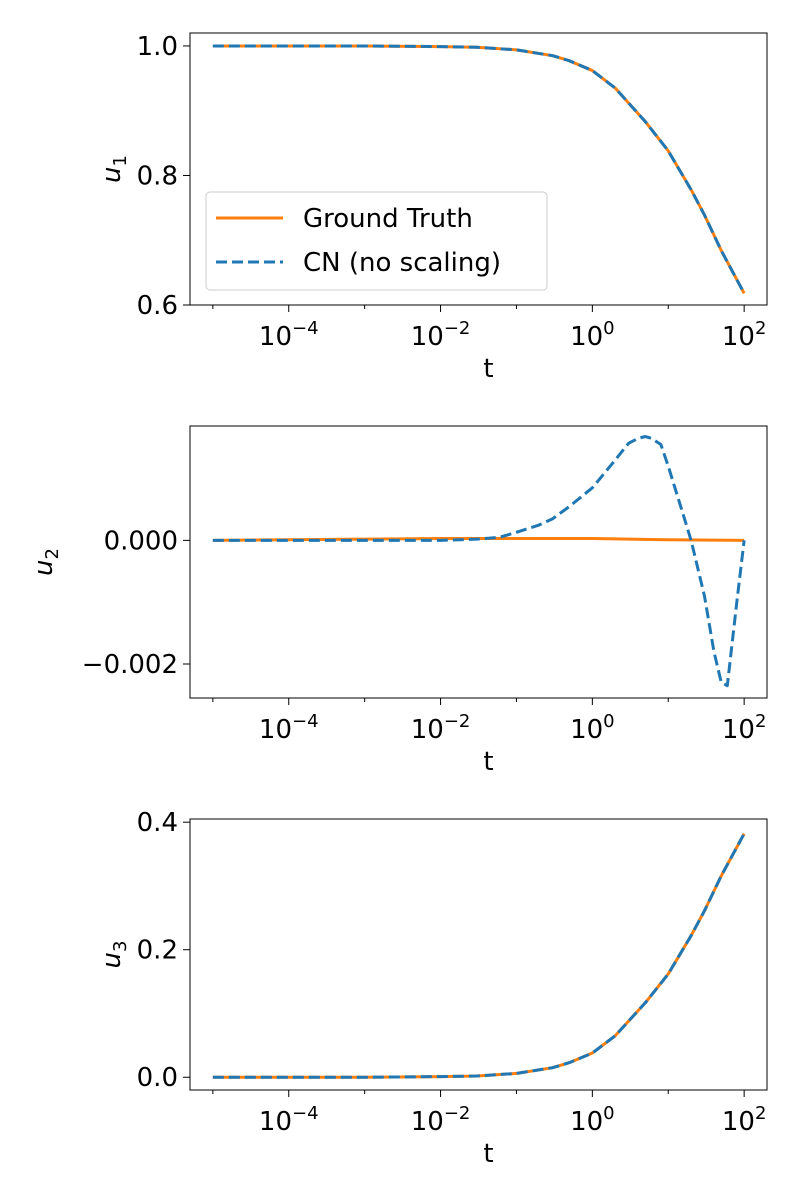  I want to click on y-axis-label: u3, so click(114, 955).